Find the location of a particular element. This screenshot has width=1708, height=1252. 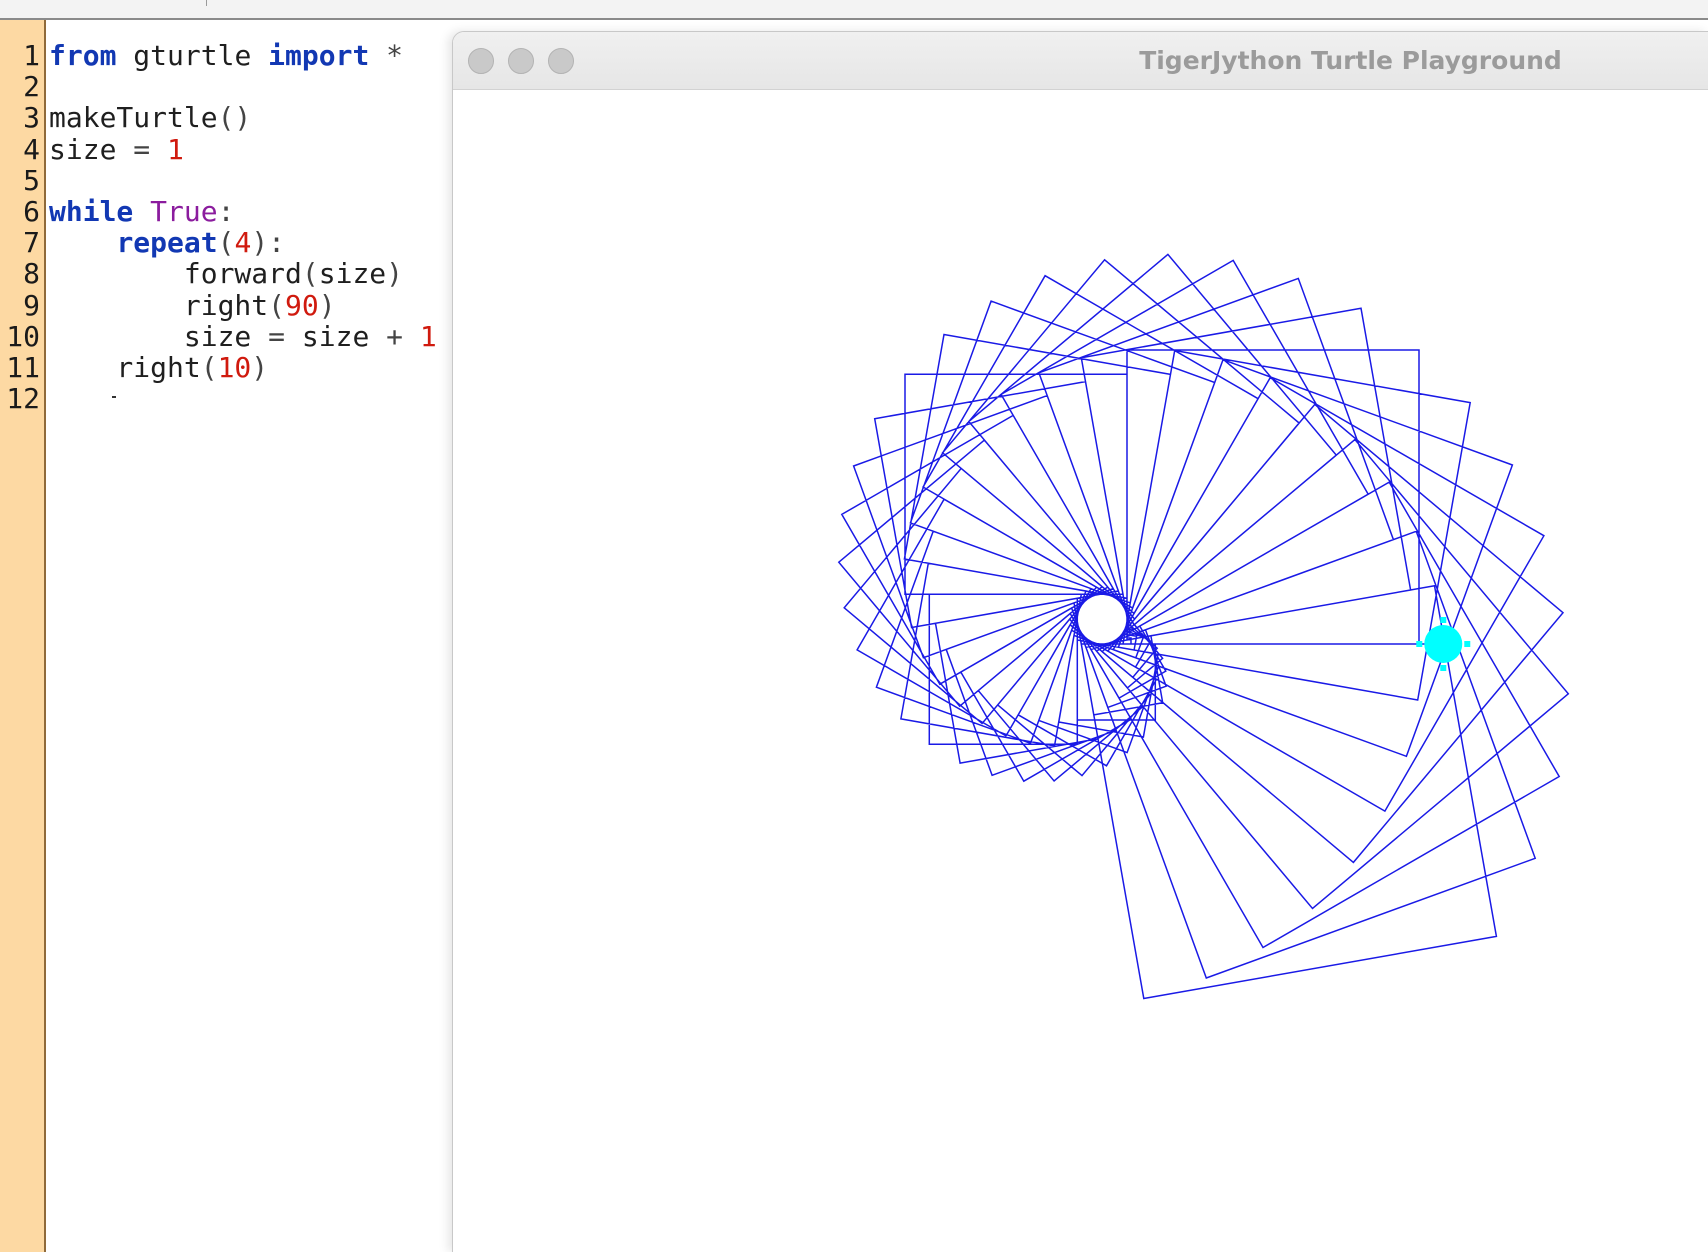

code-token: import is located at coordinates (319, 55).